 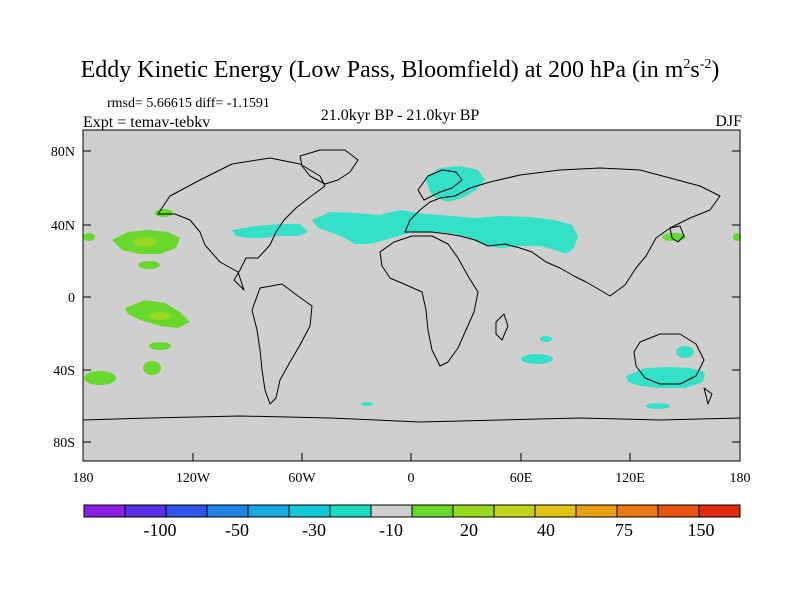 What do you see at coordinates (674, 237) in the screenshot?
I see `anomaly-patch-japan` at bounding box center [674, 237].